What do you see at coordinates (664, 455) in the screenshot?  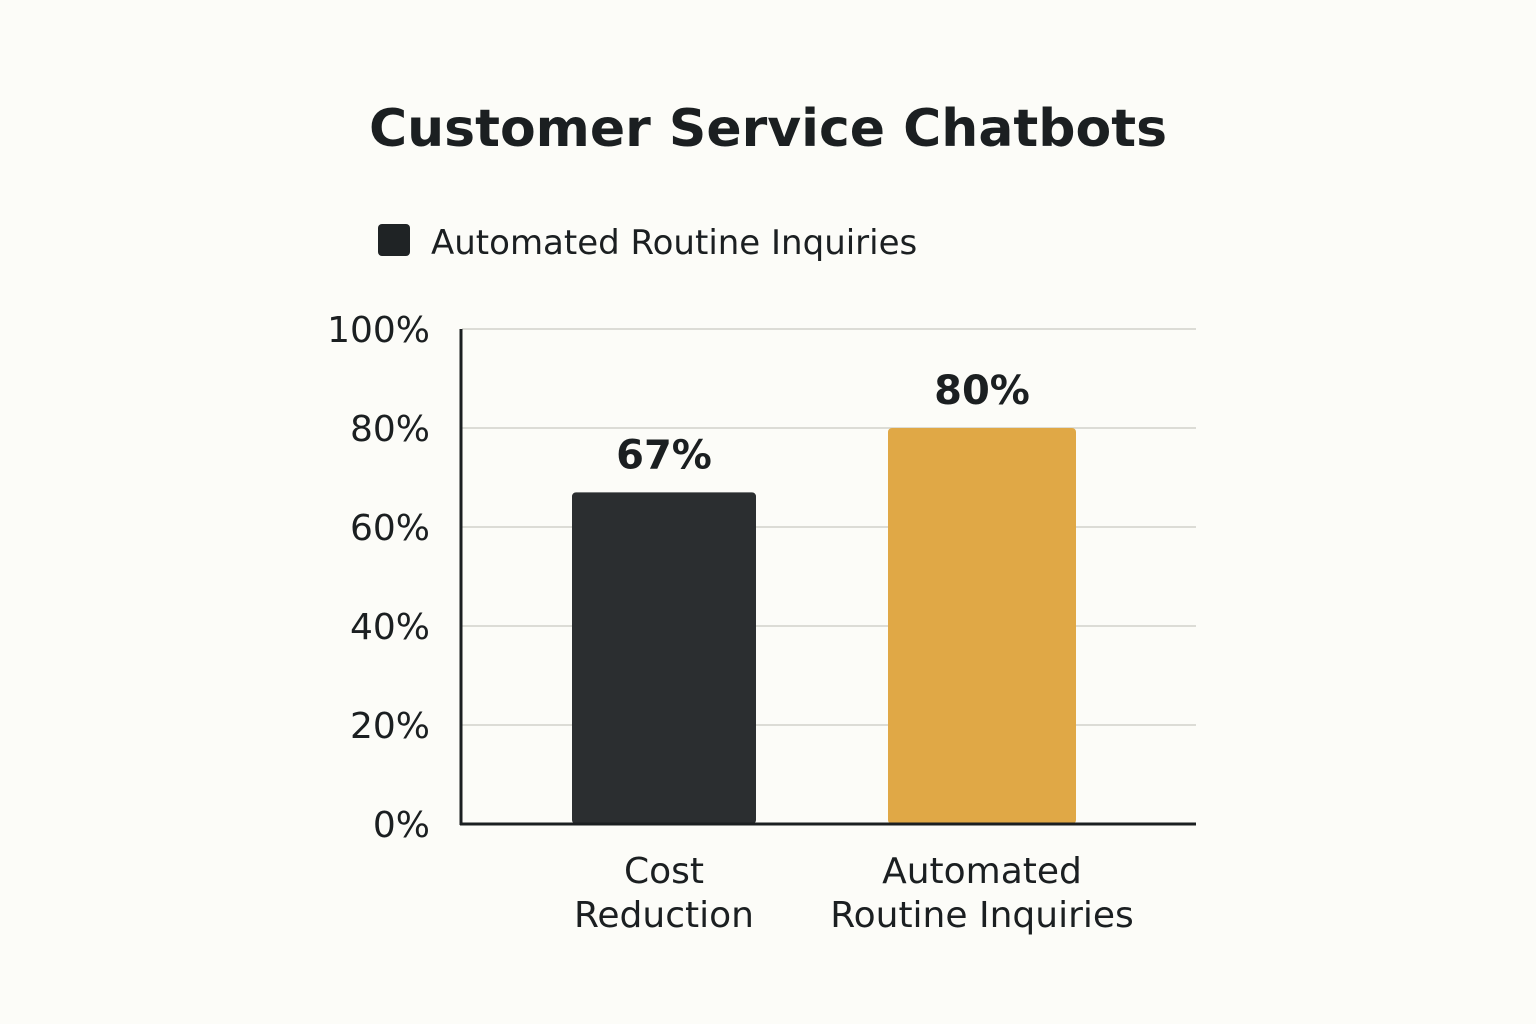 I see `bar-value-label: 67%` at bounding box center [664, 455].